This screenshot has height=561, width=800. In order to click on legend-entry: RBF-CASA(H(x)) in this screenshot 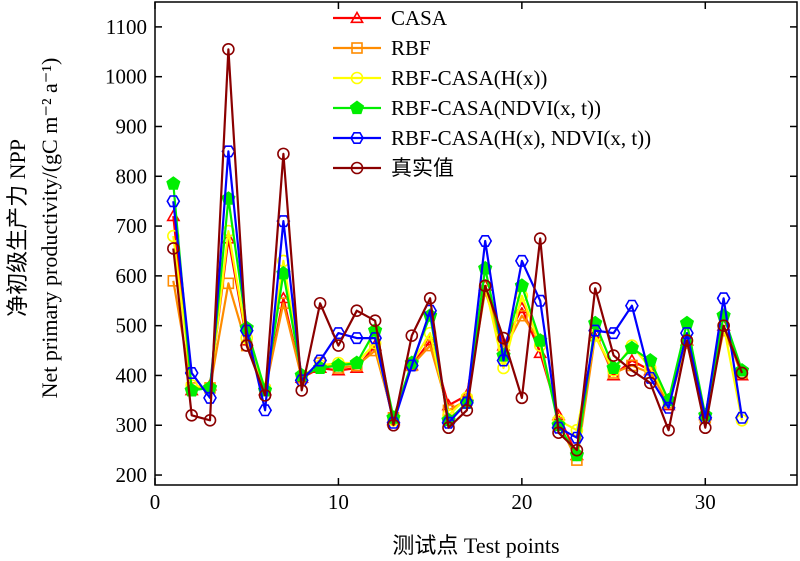, I will do `click(440, 78)`.